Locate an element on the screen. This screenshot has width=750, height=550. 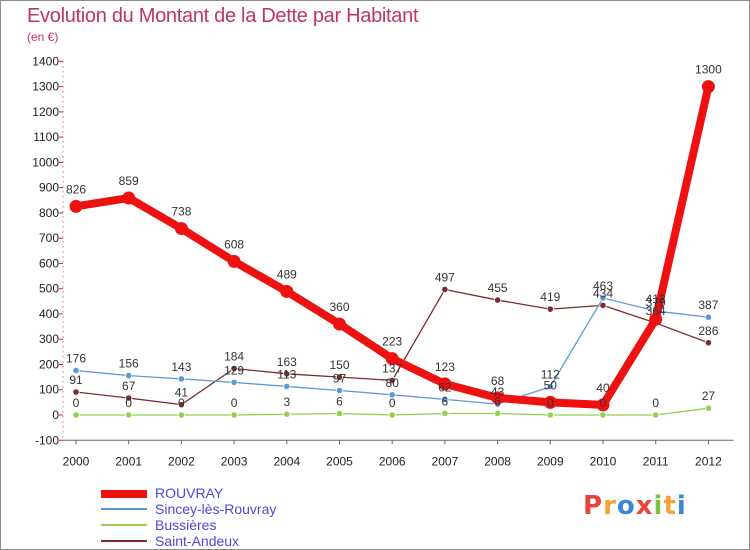
data-label: 68 is located at coordinates (498, 381).